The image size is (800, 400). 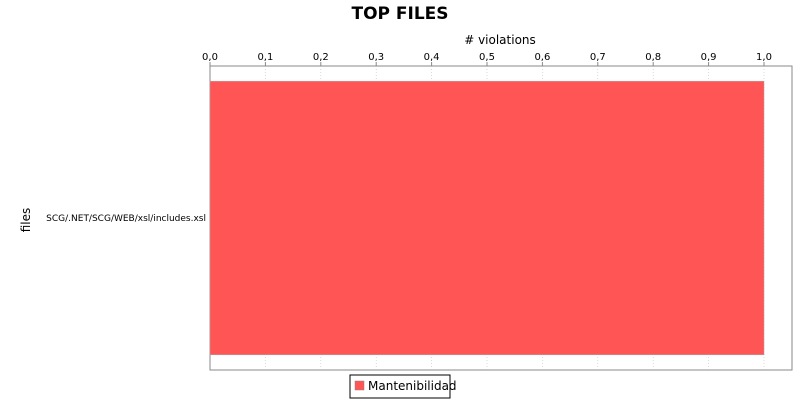 I want to click on x-tick-label: 1,0, so click(x=764, y=57).